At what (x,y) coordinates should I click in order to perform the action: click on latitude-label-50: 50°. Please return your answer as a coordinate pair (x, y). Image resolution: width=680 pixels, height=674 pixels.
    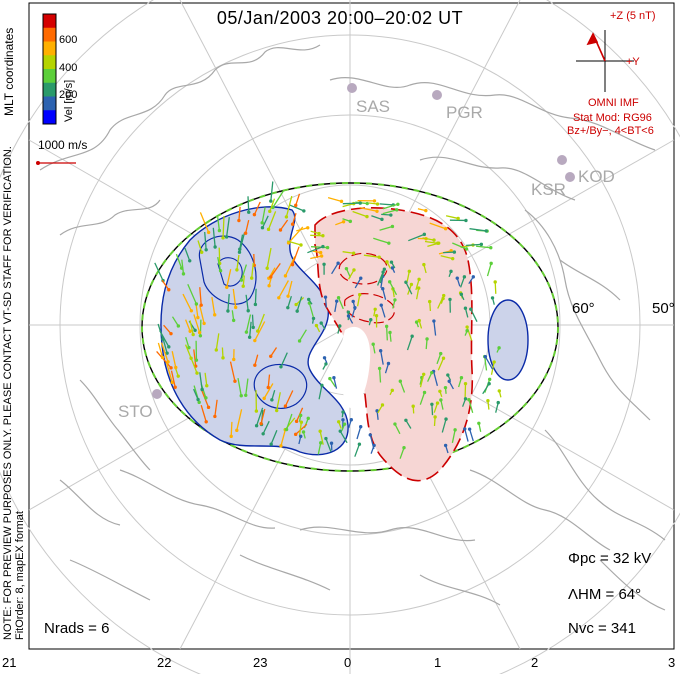
    Looking at the image, I should click on (663, 308).